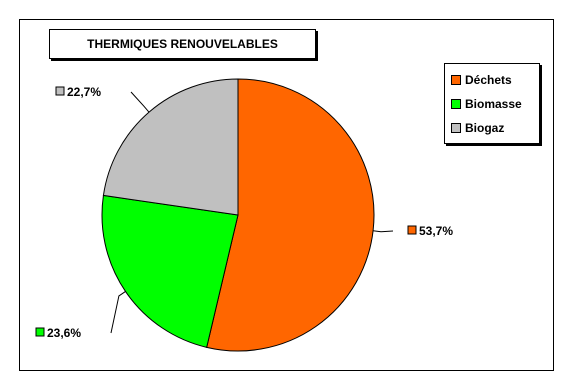  I want to click on legend-label-biogaz: Biogaz, so click(485, 128).